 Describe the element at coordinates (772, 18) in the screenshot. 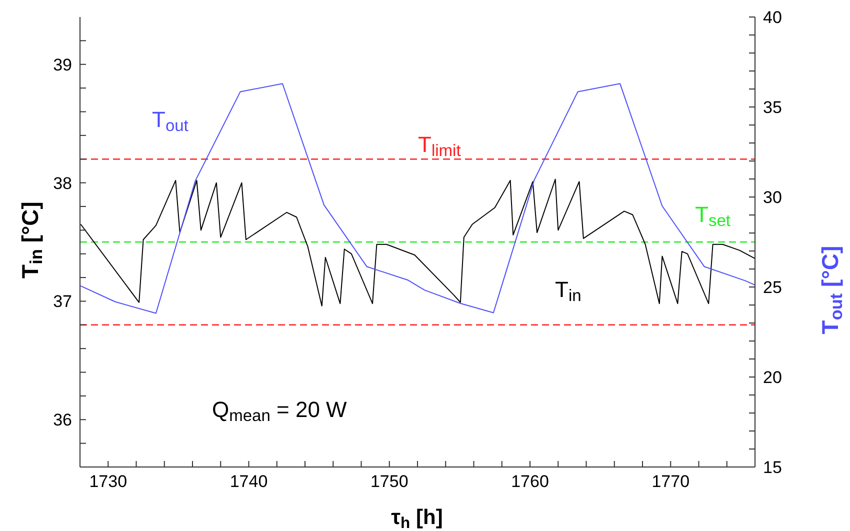

I see `y2-tick-label: 40` at that location.